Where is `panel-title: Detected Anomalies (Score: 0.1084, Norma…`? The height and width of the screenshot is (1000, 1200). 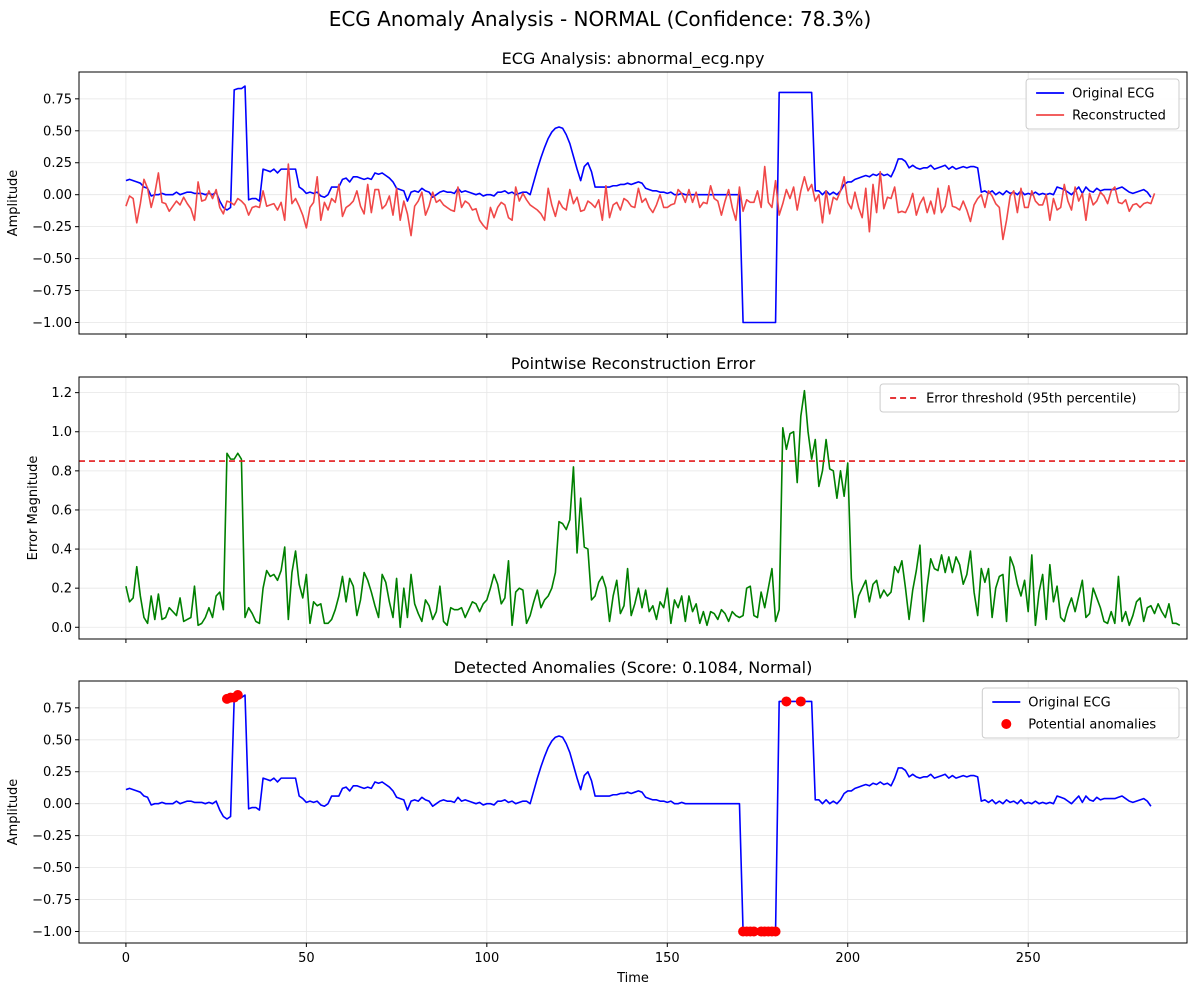
panel-title: Detected Anomalies (Score: 0.1084, Norma… is located at coordinates (633, 667).